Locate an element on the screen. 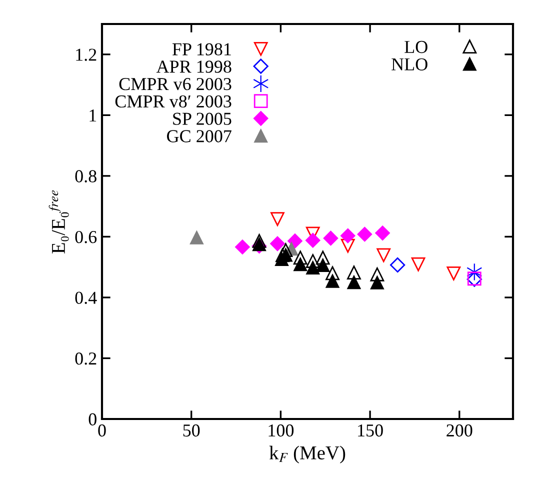 This screenshot has height=480, width=545. x-tick-label: 150 is located at coordinates (370, 430).